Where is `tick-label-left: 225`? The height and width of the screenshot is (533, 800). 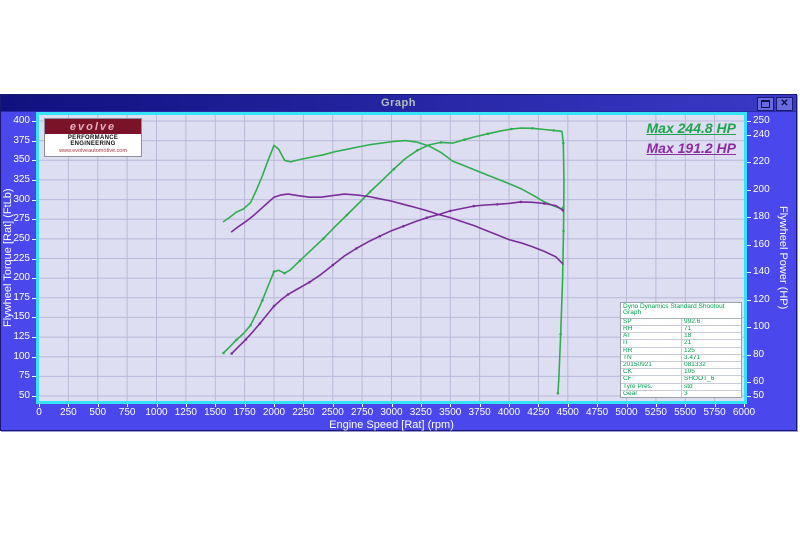 tick-label-left: 225 is located at coordinates (21, 258).